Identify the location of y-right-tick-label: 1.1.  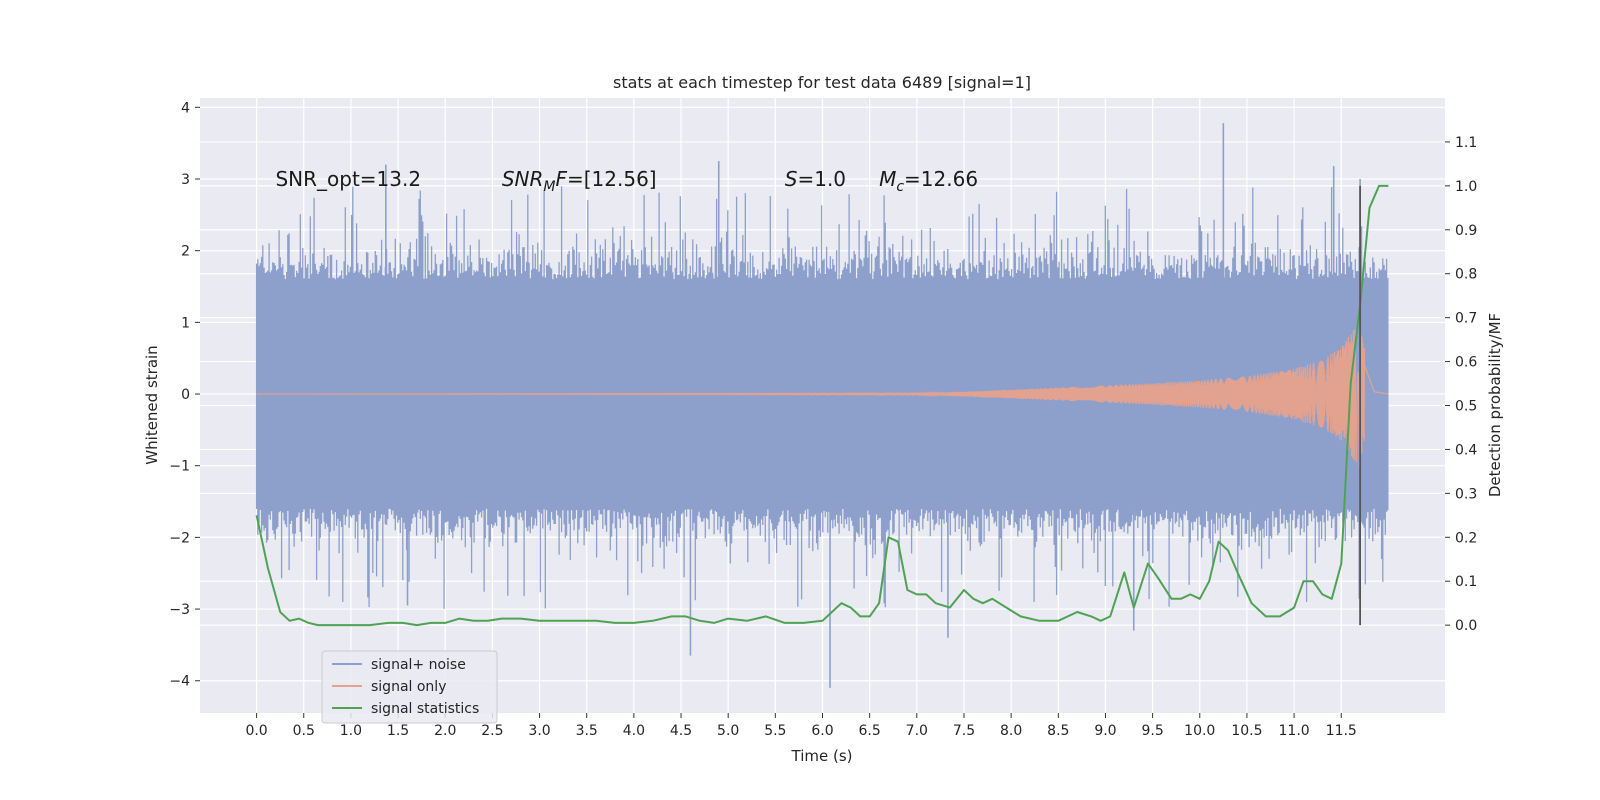
(1466, 143).